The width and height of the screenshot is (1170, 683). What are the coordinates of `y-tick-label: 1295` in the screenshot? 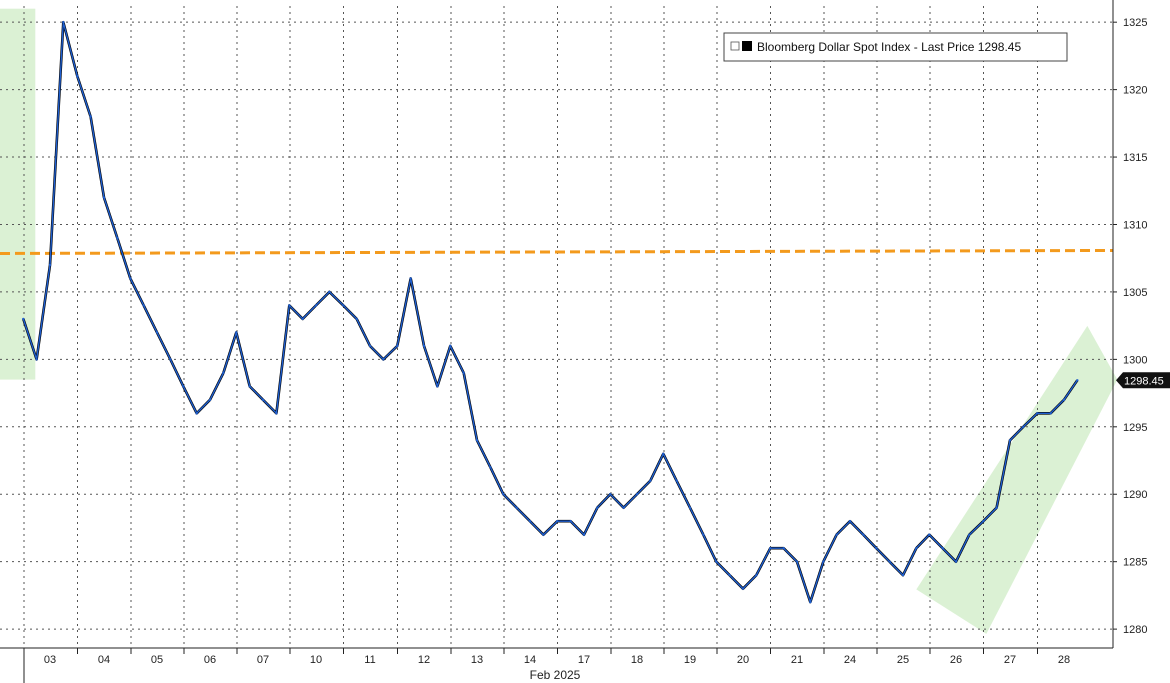 It's located at (1135, 428).